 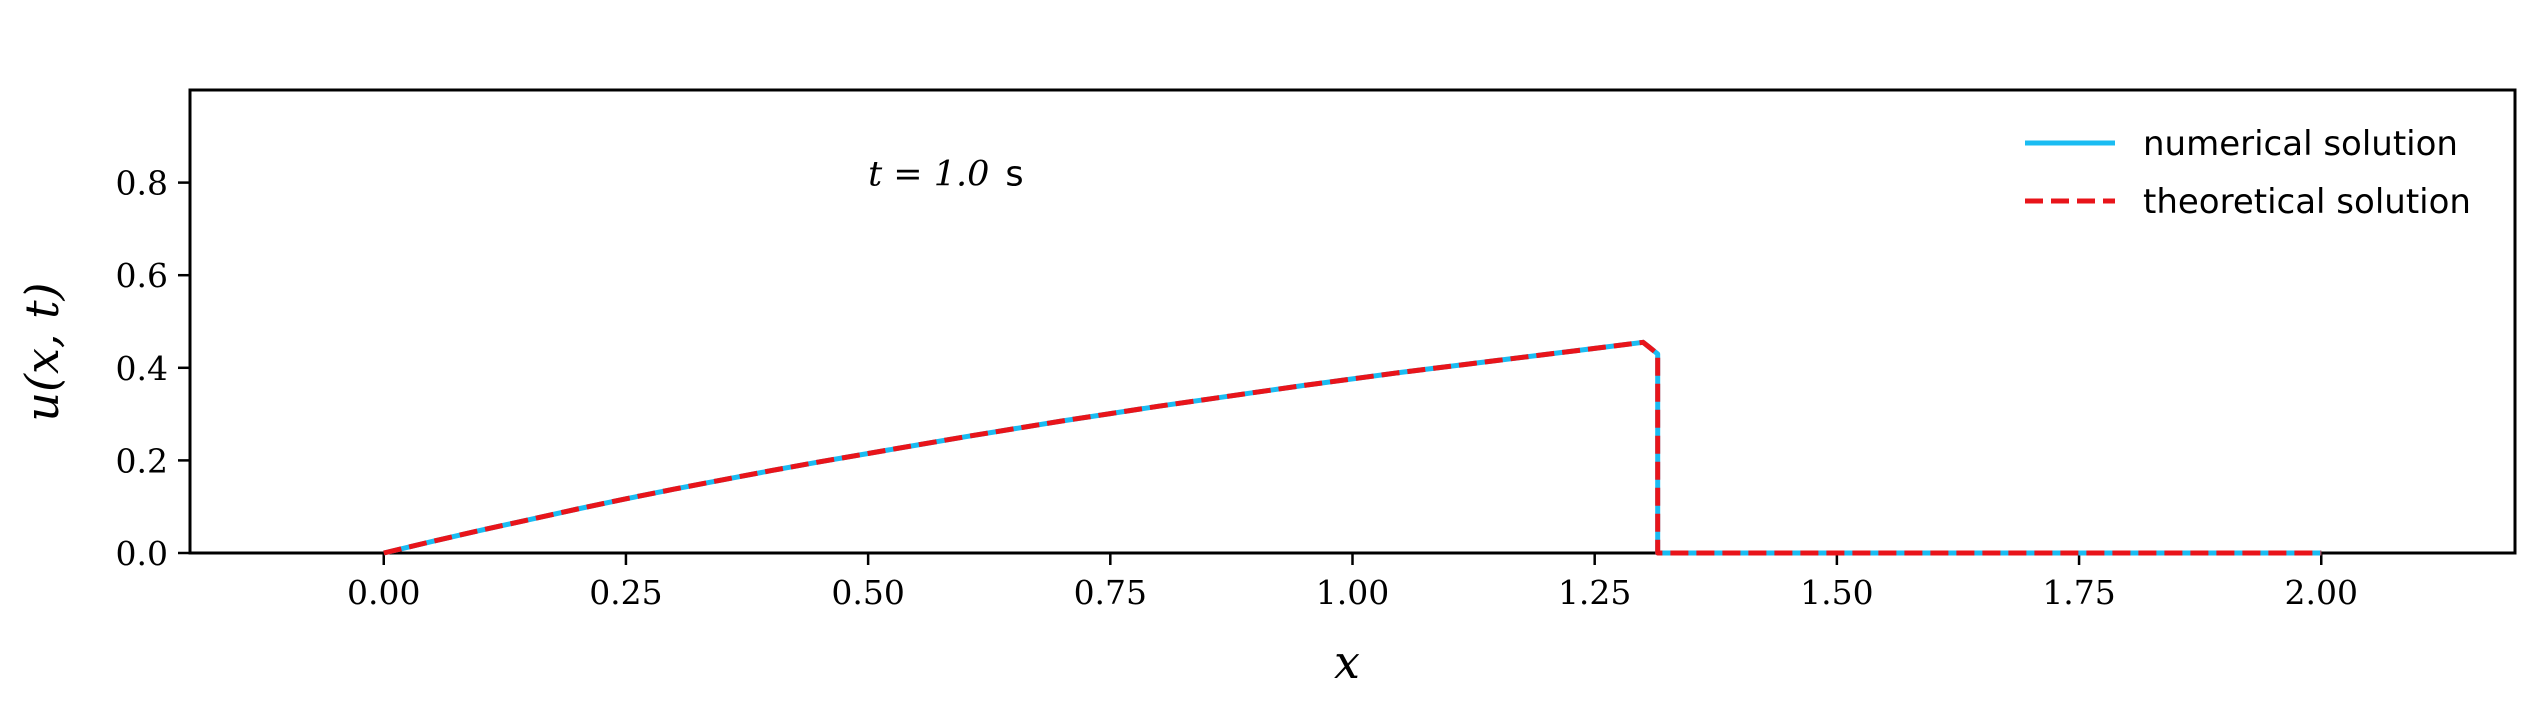 What do you see at coordinates (2300, 144) in the screenshot?
I see `legend-label-numerical: numerical solution` at bounding box center [2300, 144].